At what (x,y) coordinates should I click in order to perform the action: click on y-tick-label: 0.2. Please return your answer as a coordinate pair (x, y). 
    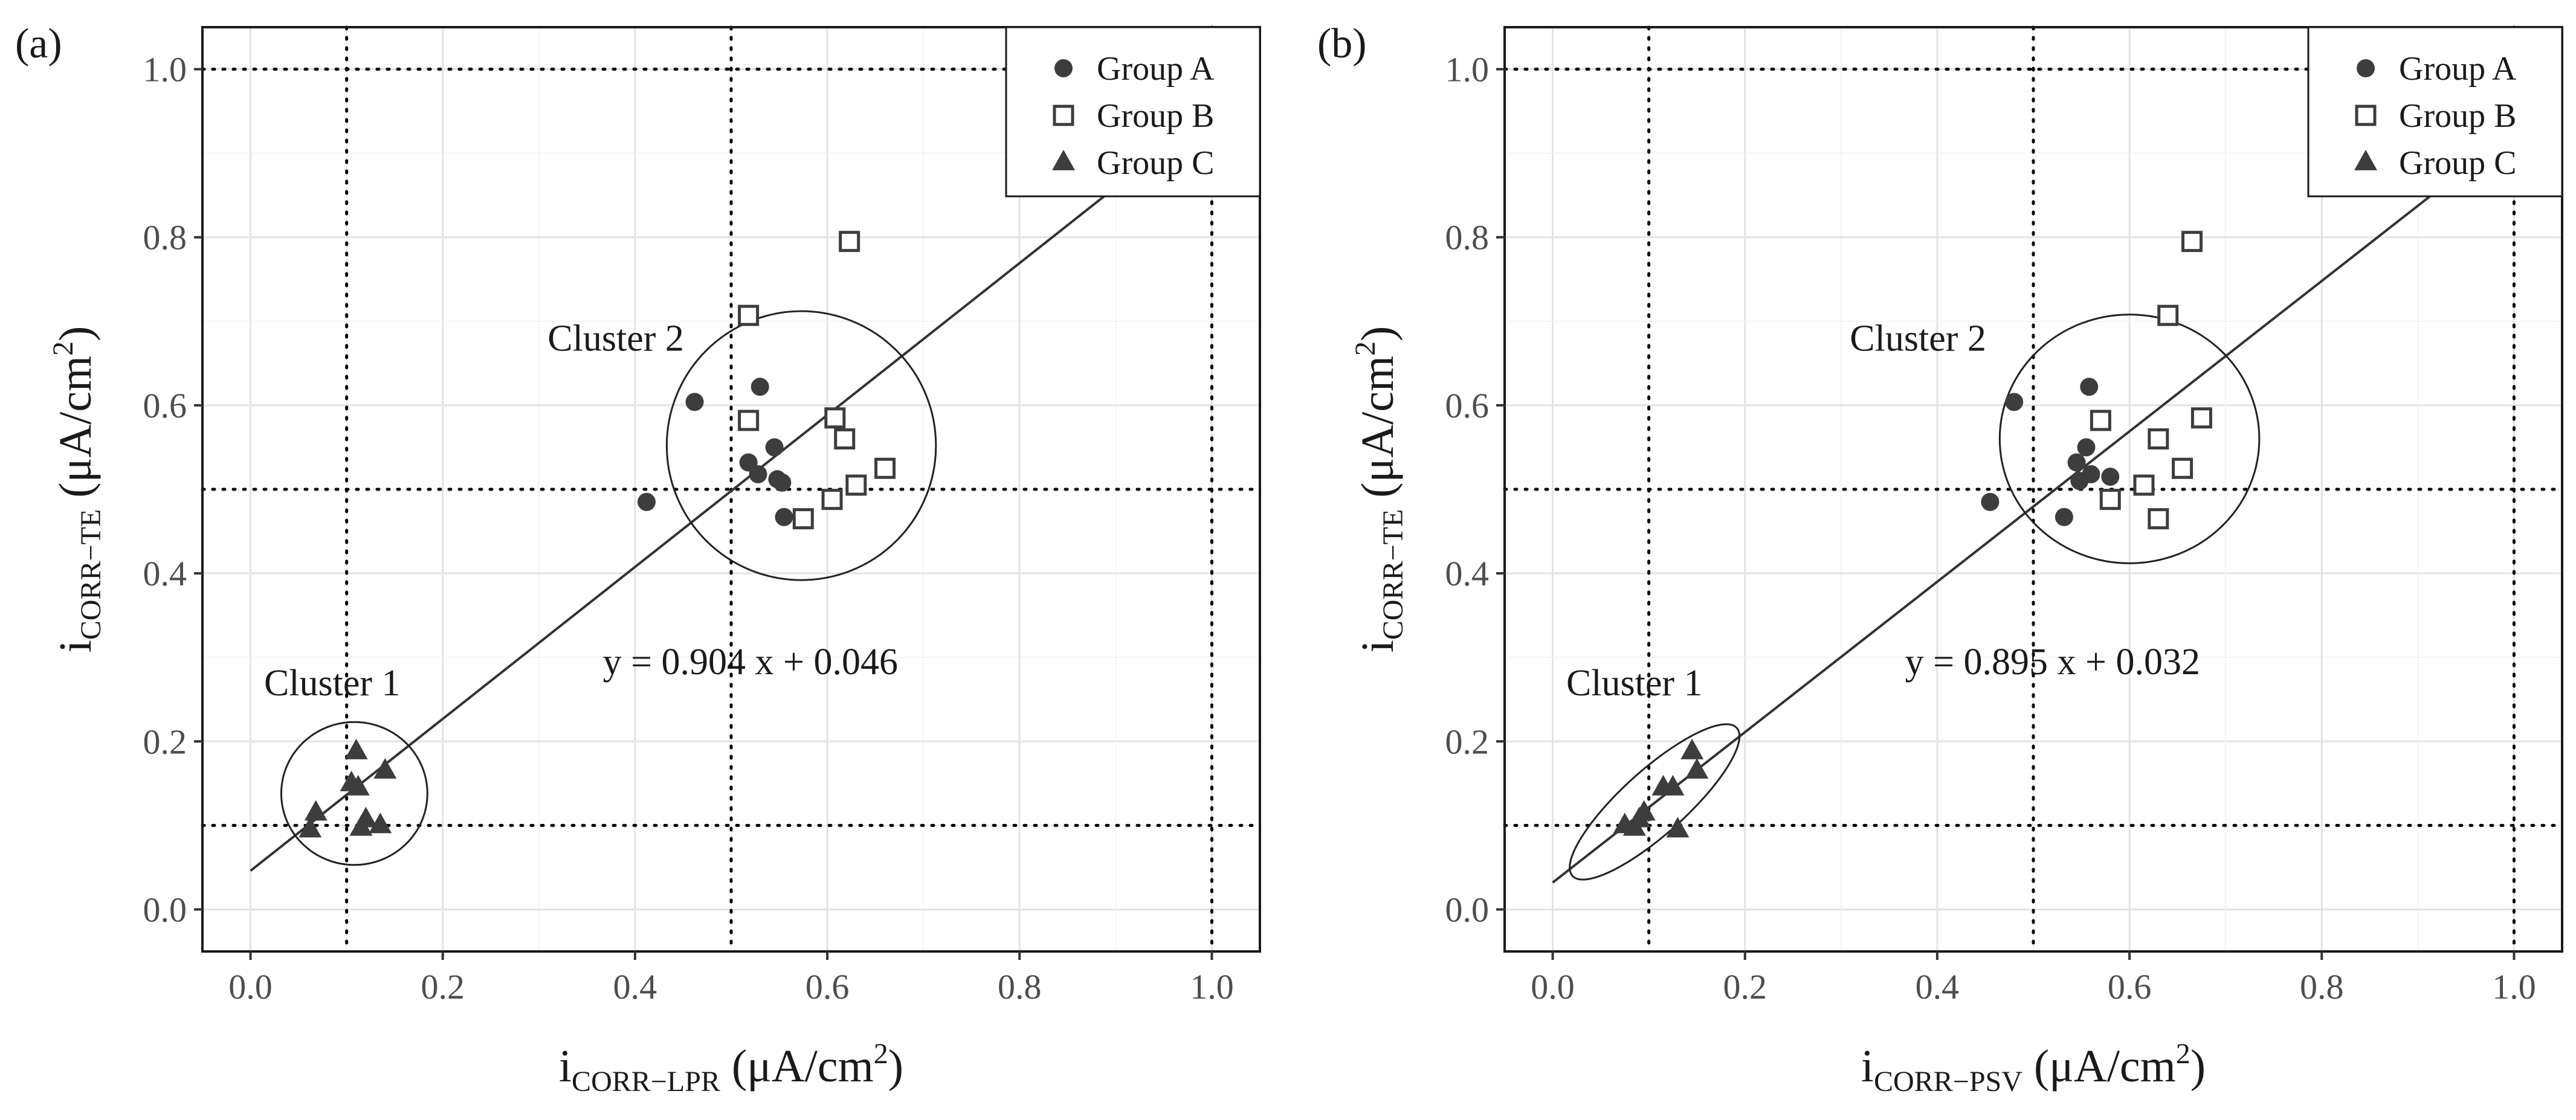
    Looking at the image, I should click on (165, 741).